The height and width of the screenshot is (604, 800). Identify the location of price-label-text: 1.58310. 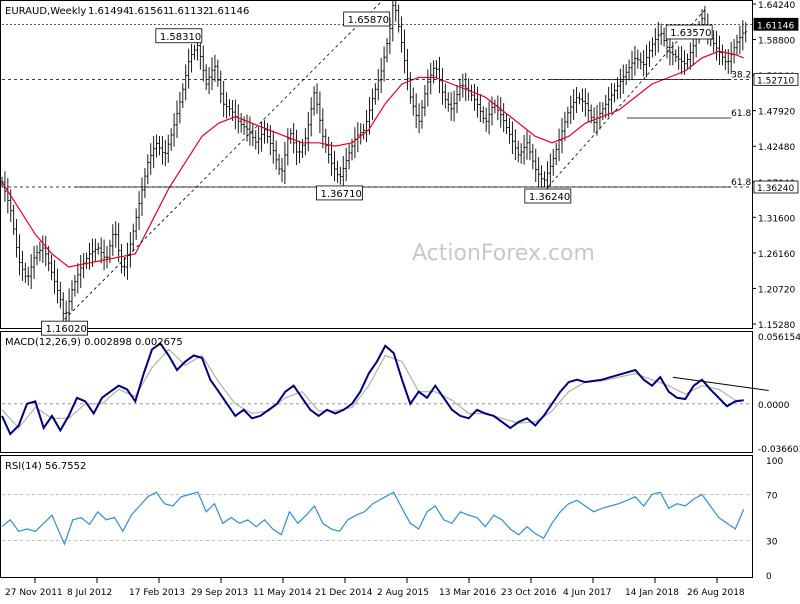
(180, 37).